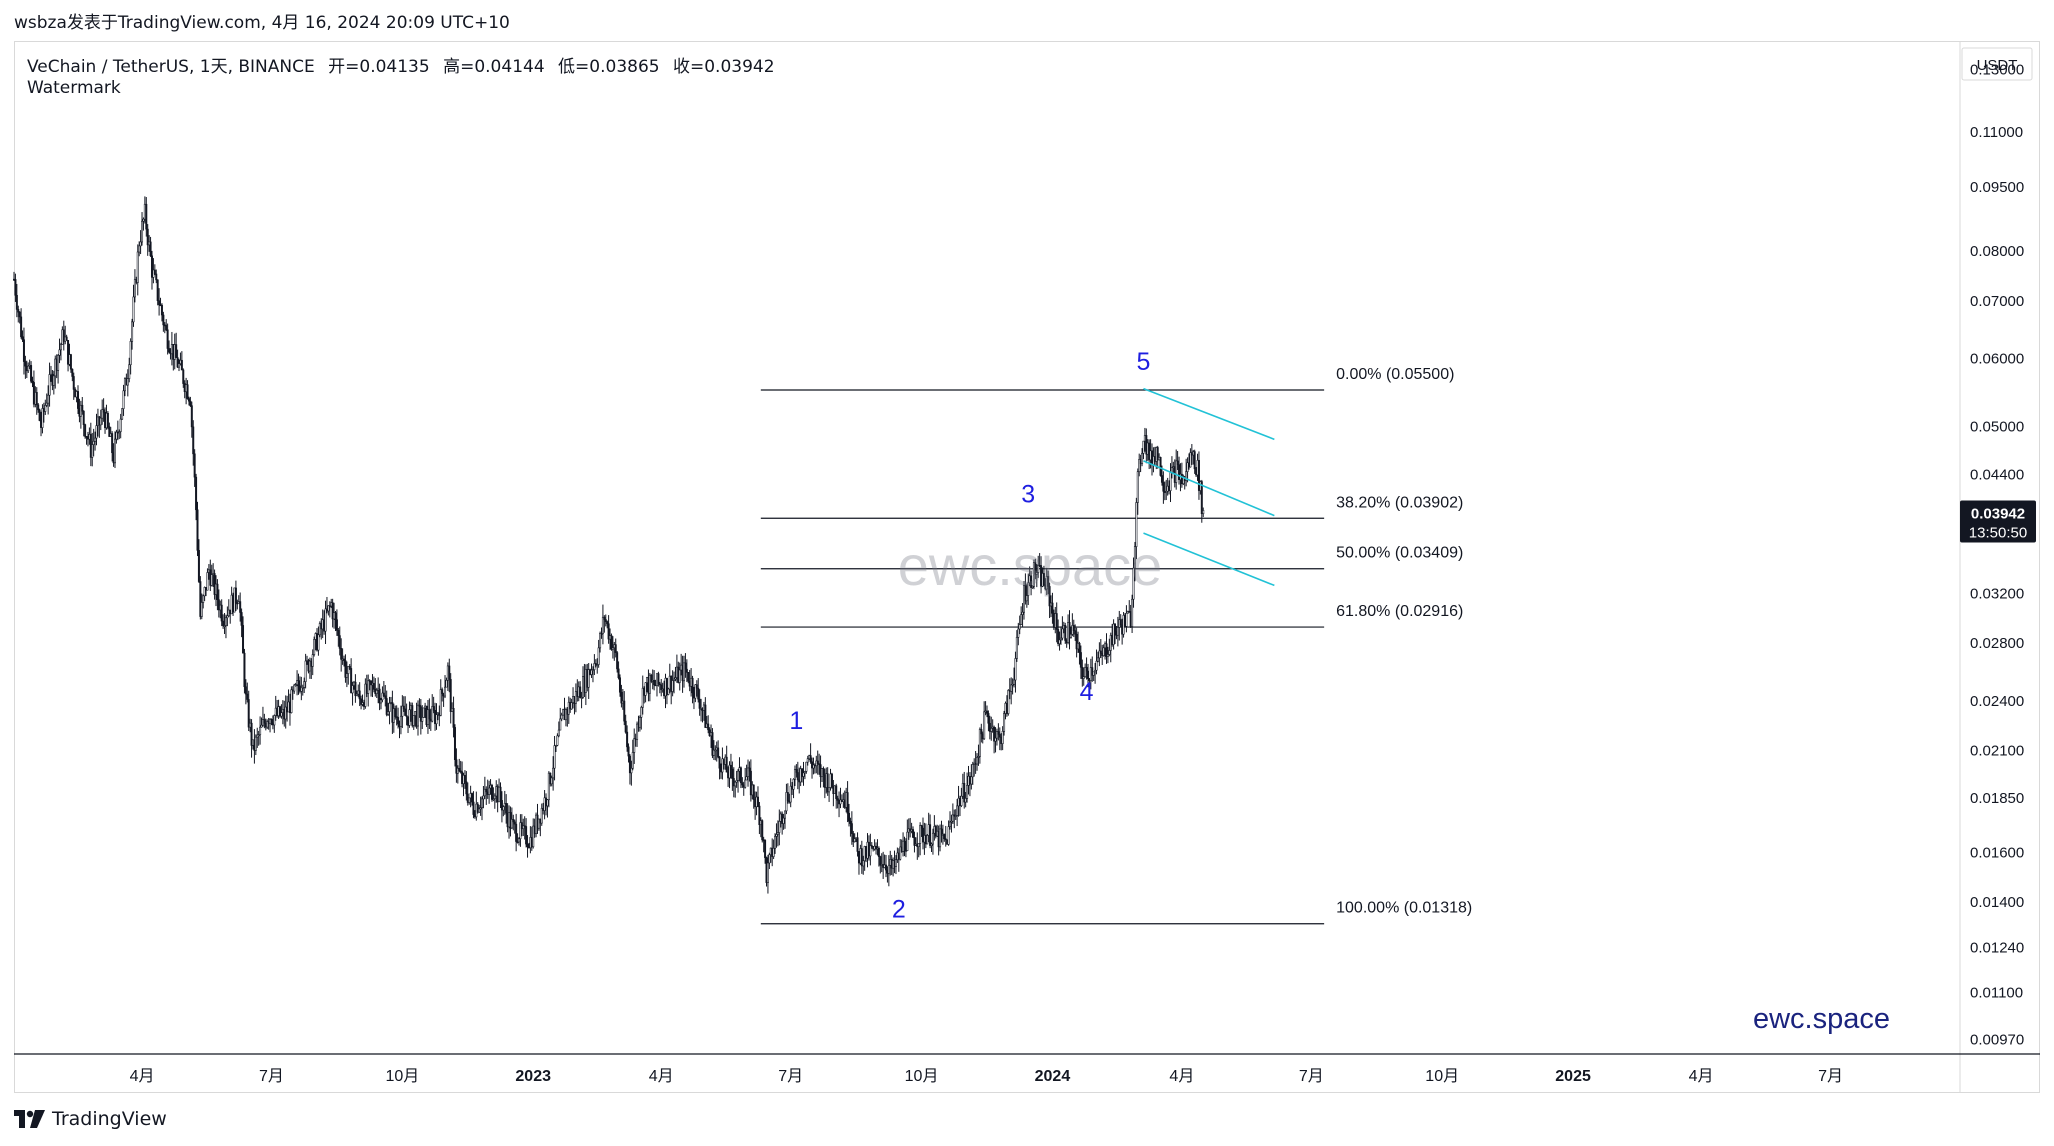 The height and width of the screenshot is (1146, 2054). What do you see at coordinates (74, 88) in the screenshot?
I see `study-legend: Watermark` at bounding box center [74, 88].